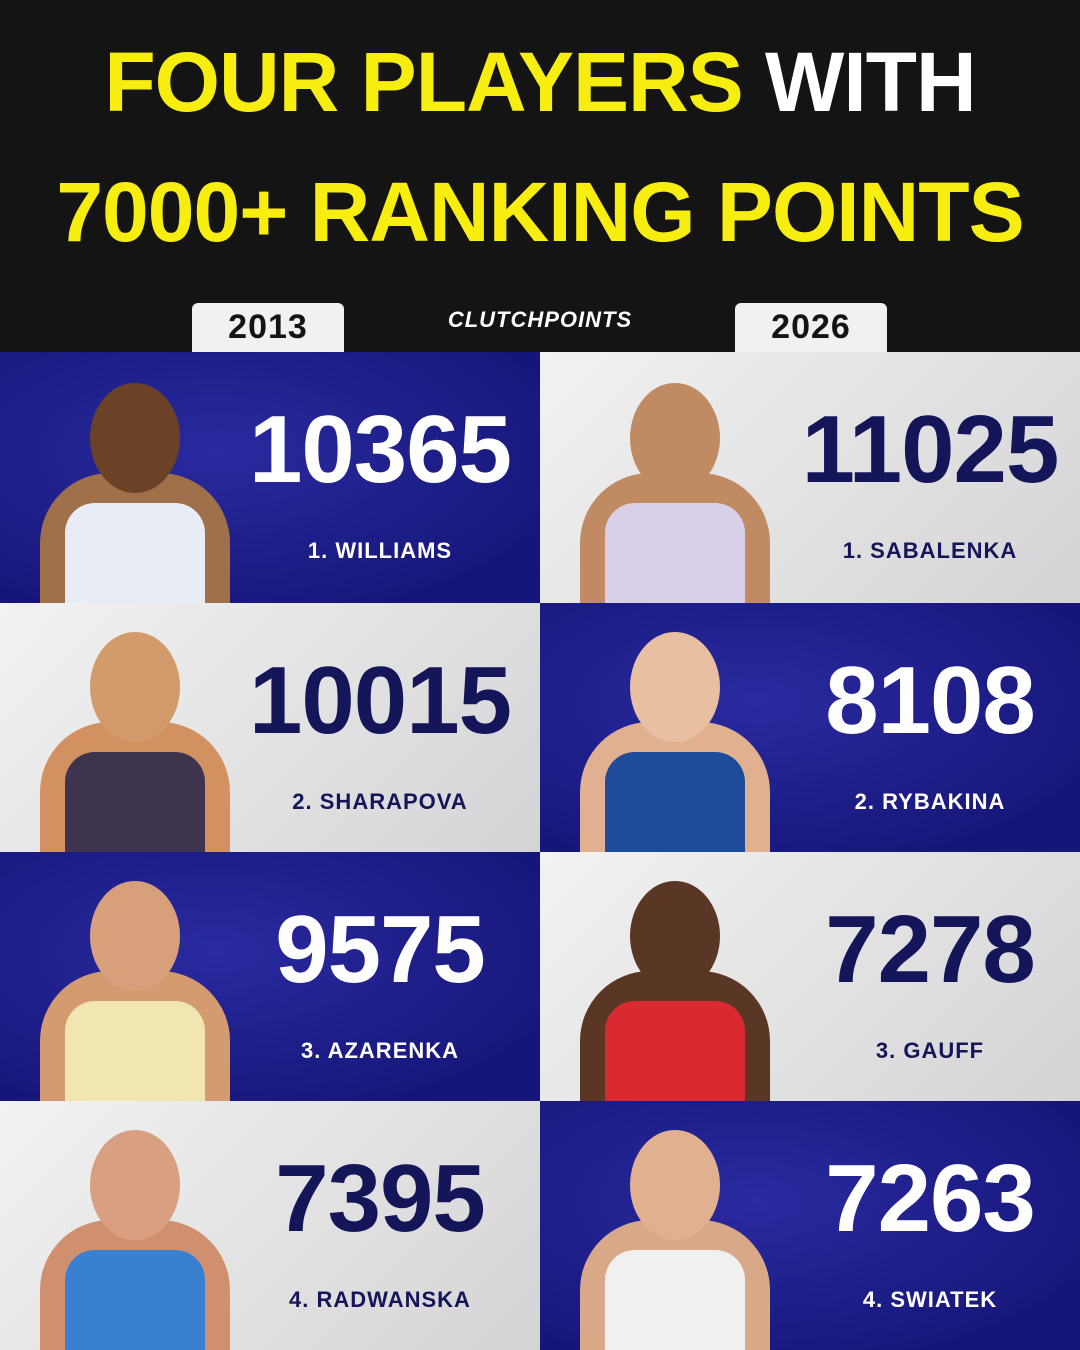 The image size is (1080, 1350). I want to click on player-card: 10015 2. SHARAPOVA, so click(270, 727).